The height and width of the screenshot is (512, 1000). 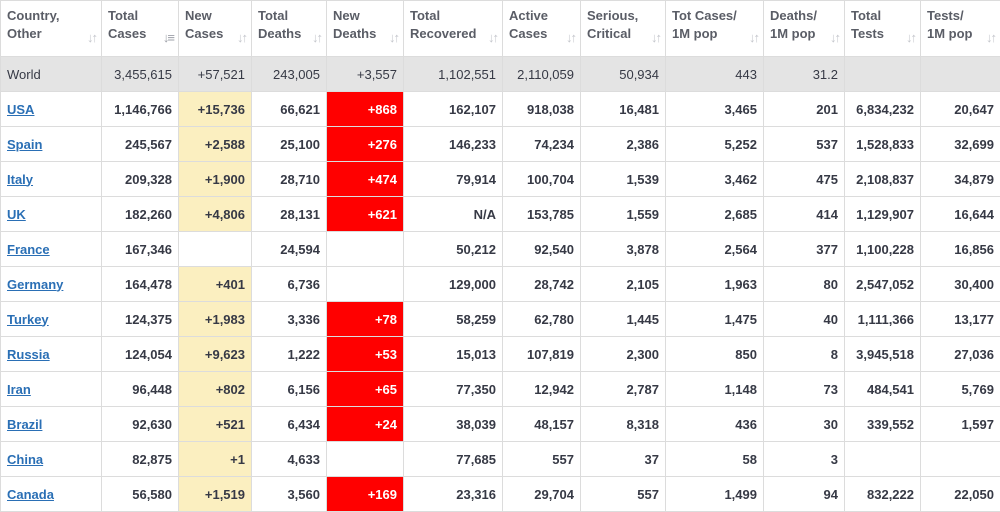 I want to click on data-cell-col-3: 25,100, so click(x=289, y=144).